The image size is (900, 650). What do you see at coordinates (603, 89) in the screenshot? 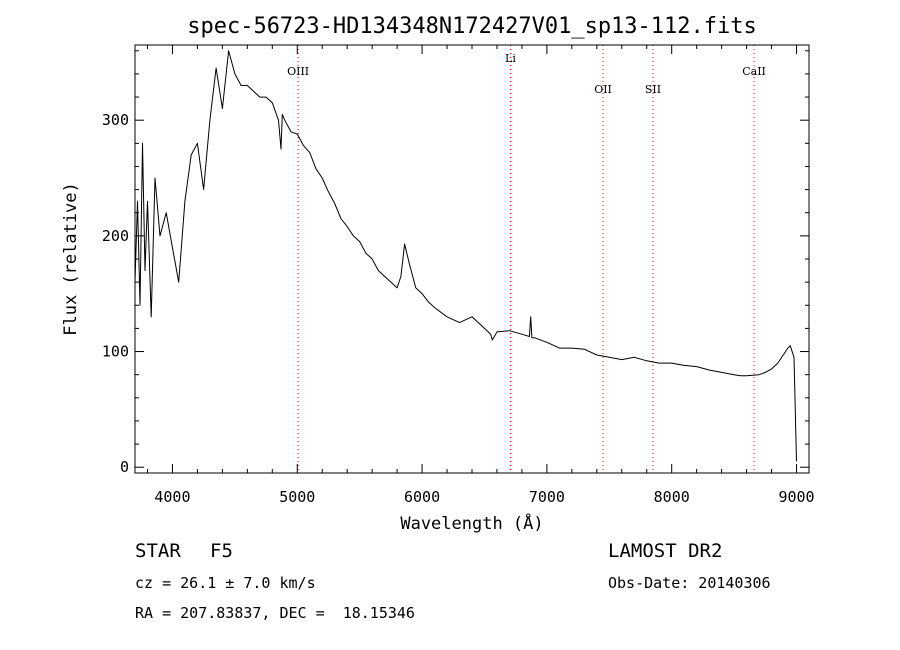
I see `spectral-line-label-2: OII` at bounding box center [603, 89].